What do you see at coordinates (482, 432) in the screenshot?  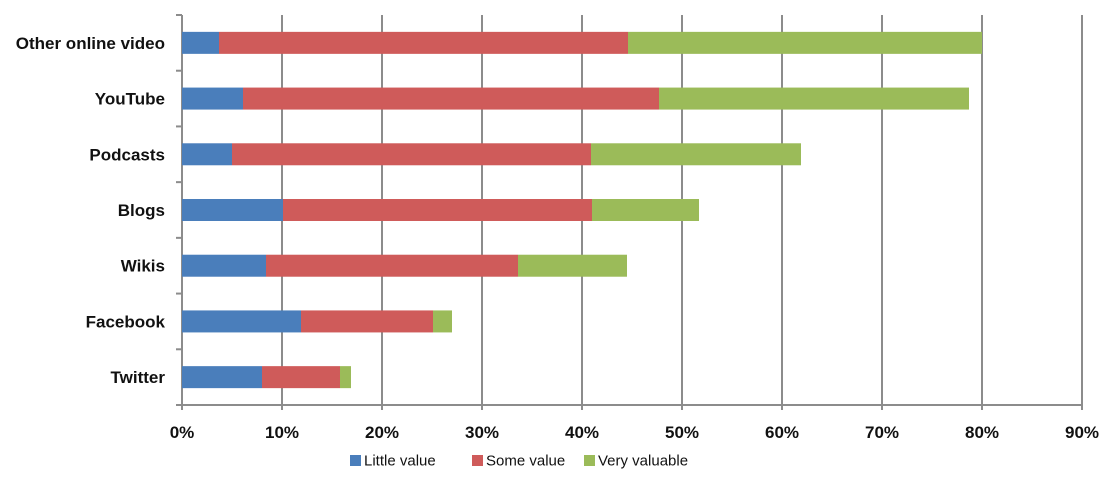 I see `x-tick-label: 30%` at bounding box center [482, 432].